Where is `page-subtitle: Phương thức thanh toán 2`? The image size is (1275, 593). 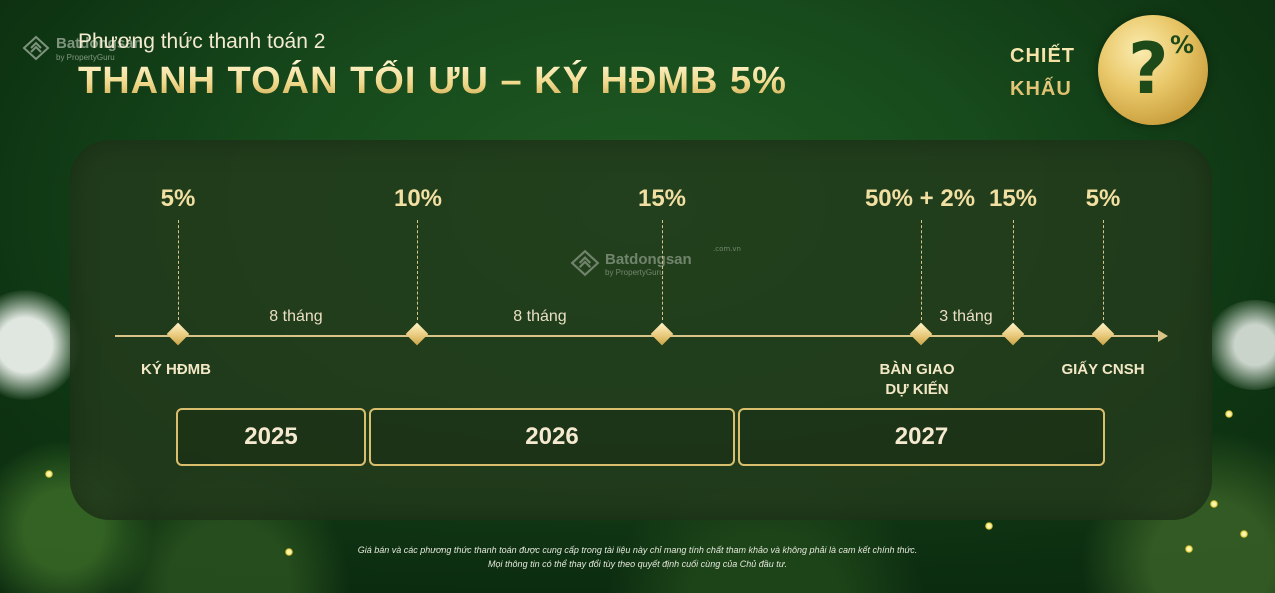 page-subtitle: Phương thức thanh toán 2 is located at coordinates (202, 41).